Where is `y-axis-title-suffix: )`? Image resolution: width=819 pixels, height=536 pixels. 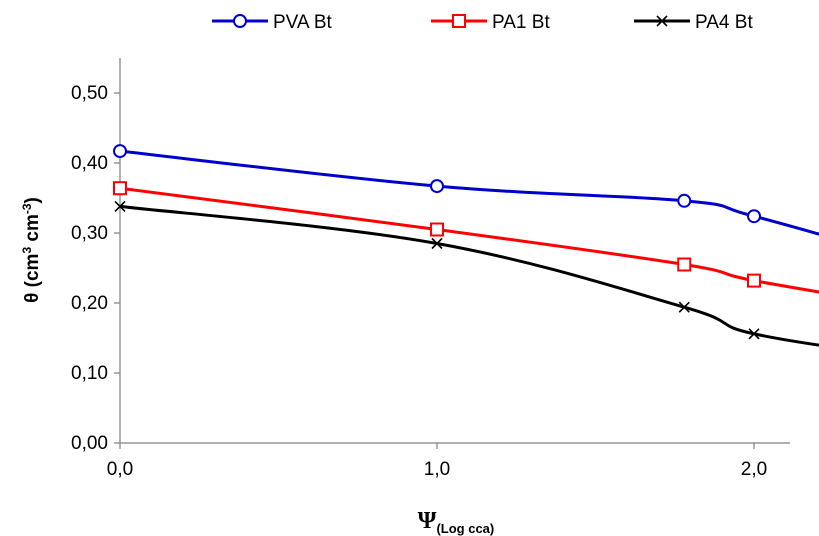
y-axis-title-suffix: ) is located at coordinates (32, 200).